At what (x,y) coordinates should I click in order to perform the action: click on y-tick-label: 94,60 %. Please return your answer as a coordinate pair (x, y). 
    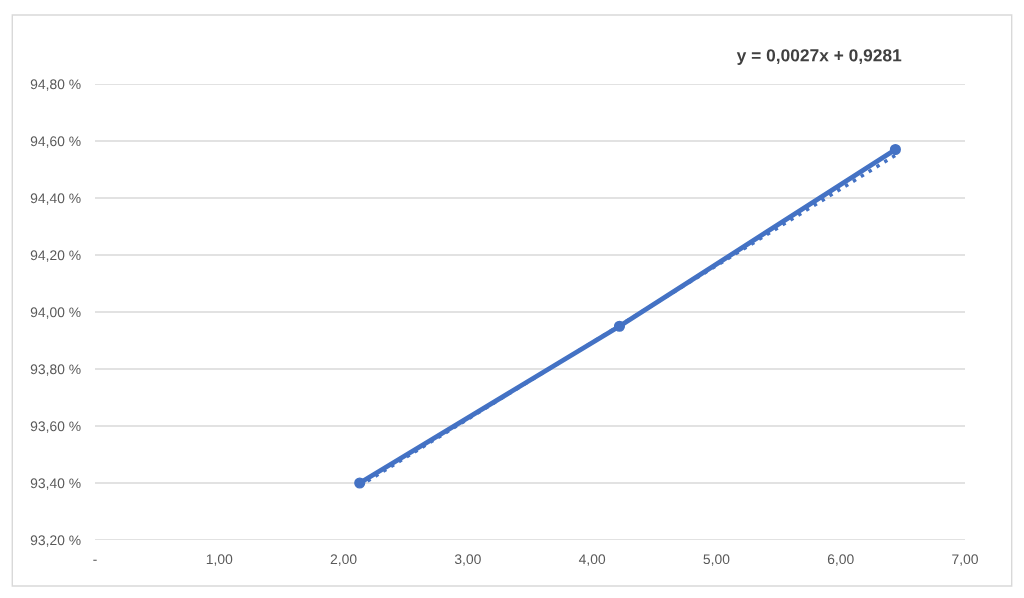
    Looking at the image, I should click on (55, 142).